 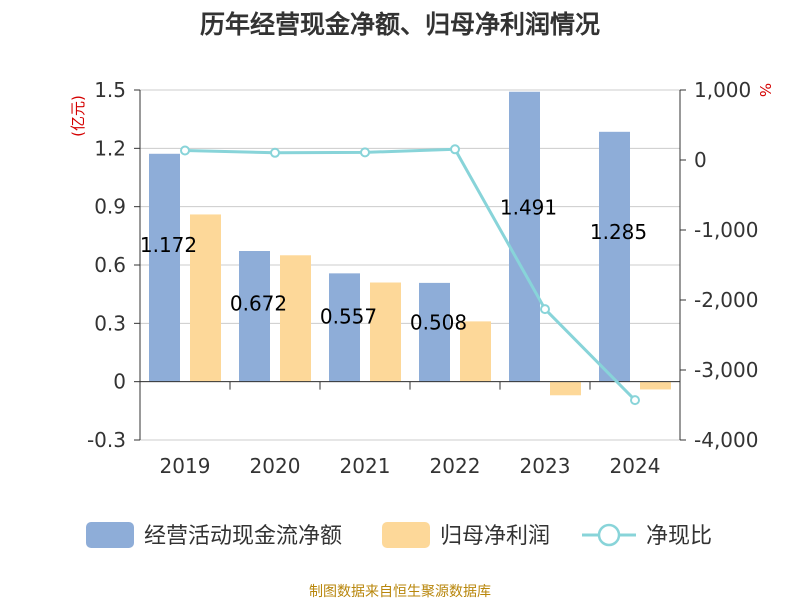 I want to click on right-axis-tick-label: -1,000, so click(x=726, y=230).